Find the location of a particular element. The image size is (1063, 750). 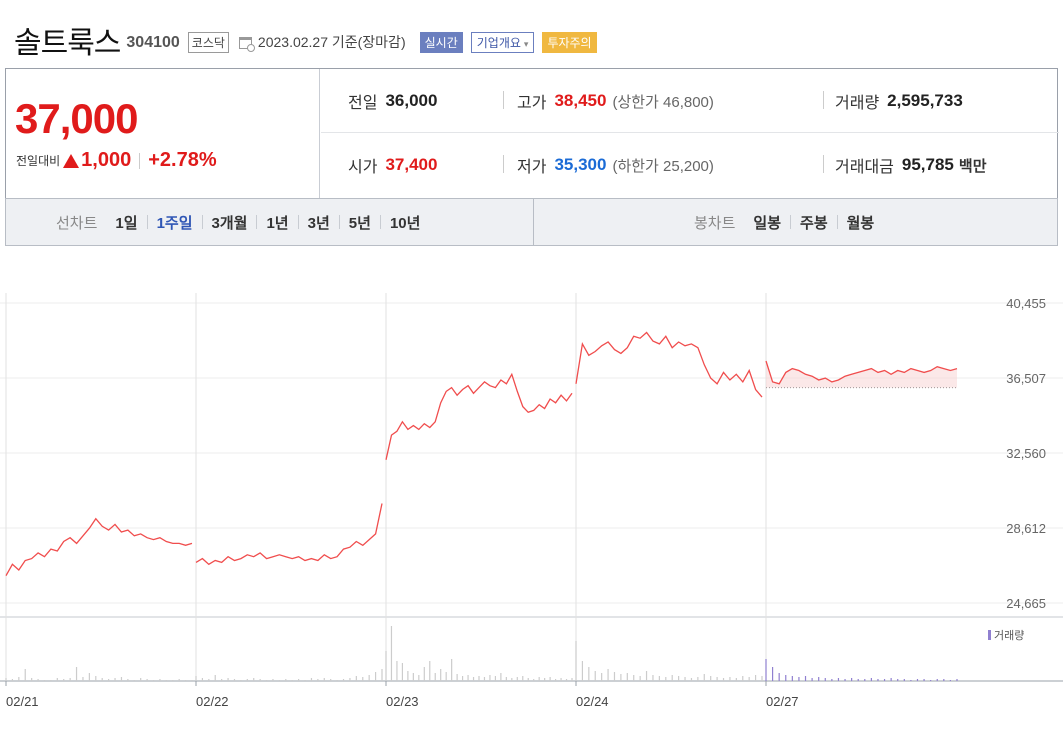

prev-close: 전일 36,000 is located at coordinates (392, 101).